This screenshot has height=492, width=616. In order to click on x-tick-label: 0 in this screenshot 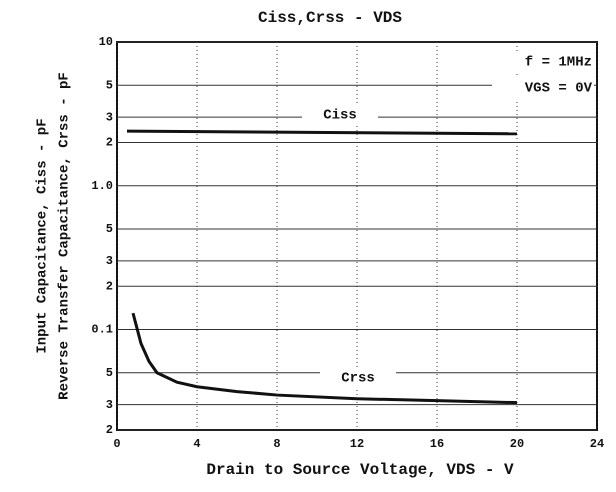, I will do `click(116, 444)`.